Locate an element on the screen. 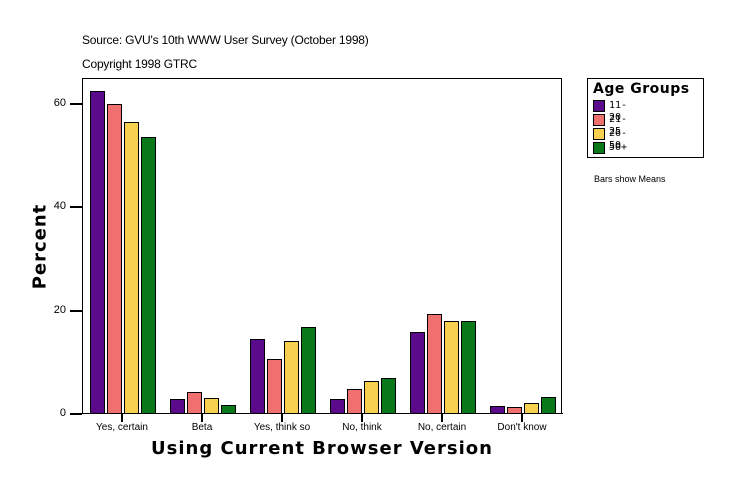  y-tick-label: 0 is located at coordinates (62, 413).